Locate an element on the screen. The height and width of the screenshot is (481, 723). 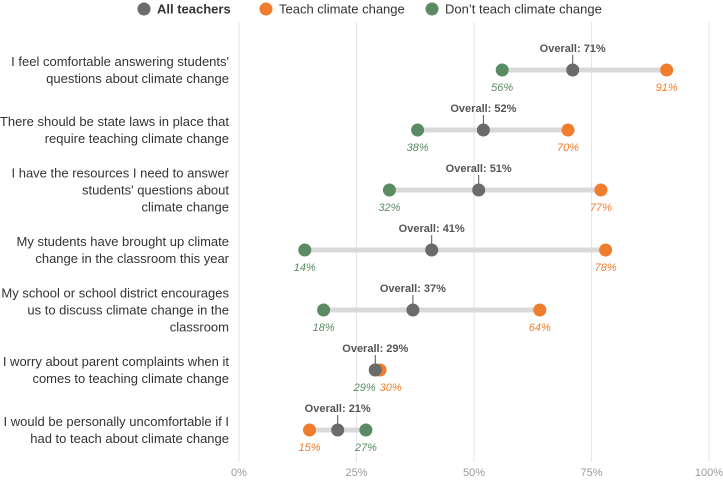
value-label-teach: 15% is located at coordinates (309, 448).